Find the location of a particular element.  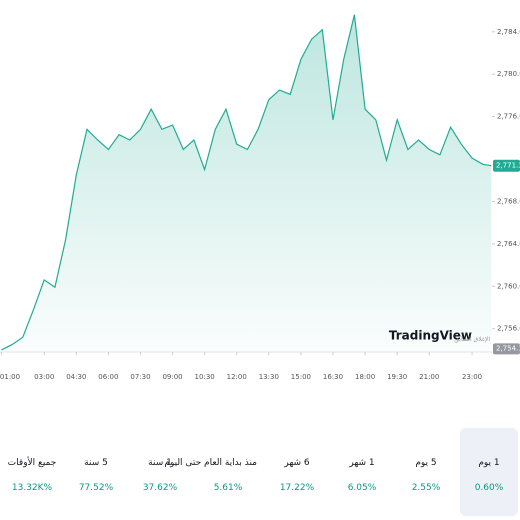

x-tick-label: 10:30 is located at coordinates (205, 377).